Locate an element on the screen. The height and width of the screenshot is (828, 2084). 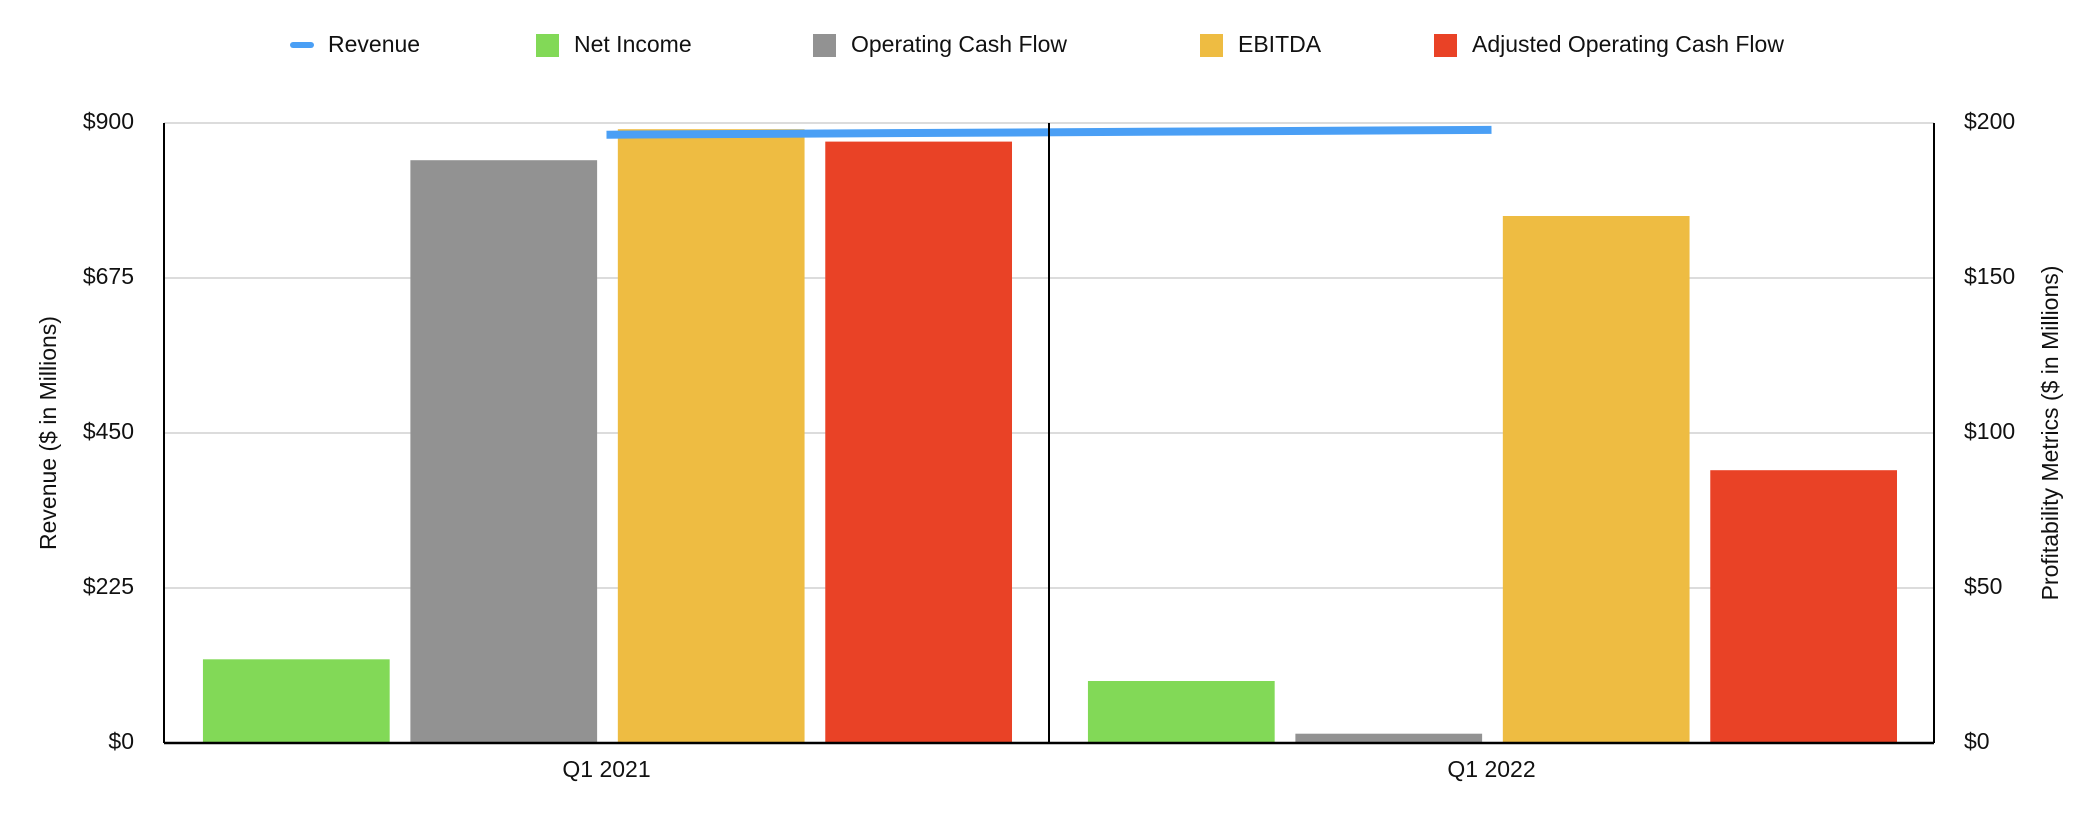
y-tick-label: $0 is located at coordinates (121, 741).